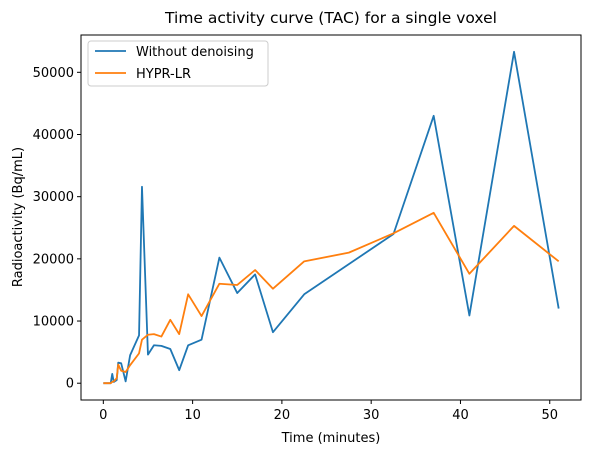 The height and width of the screenshot is (460, 589). What do you see at coordinates (53, 259) in the screenshot?
I see `y-tick-label: 20000` at bounding box center [53, 259].